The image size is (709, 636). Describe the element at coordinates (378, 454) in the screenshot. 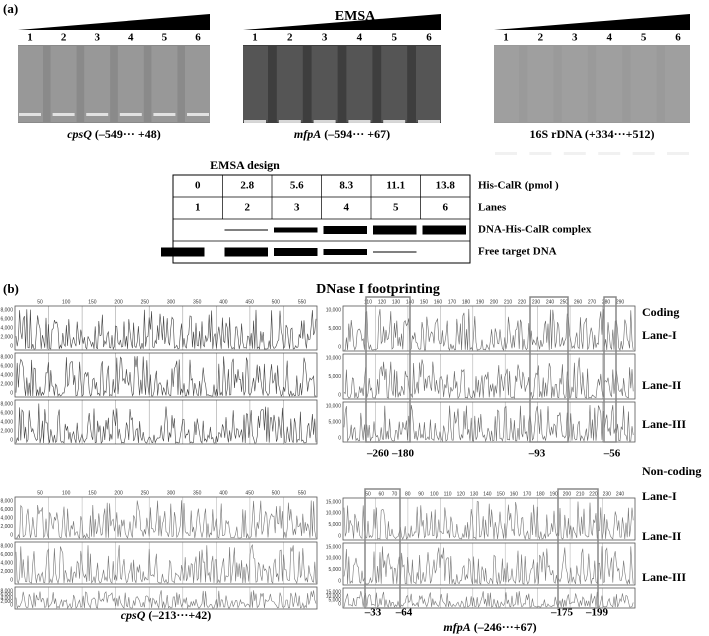

I see `position-label: –260` at that location.